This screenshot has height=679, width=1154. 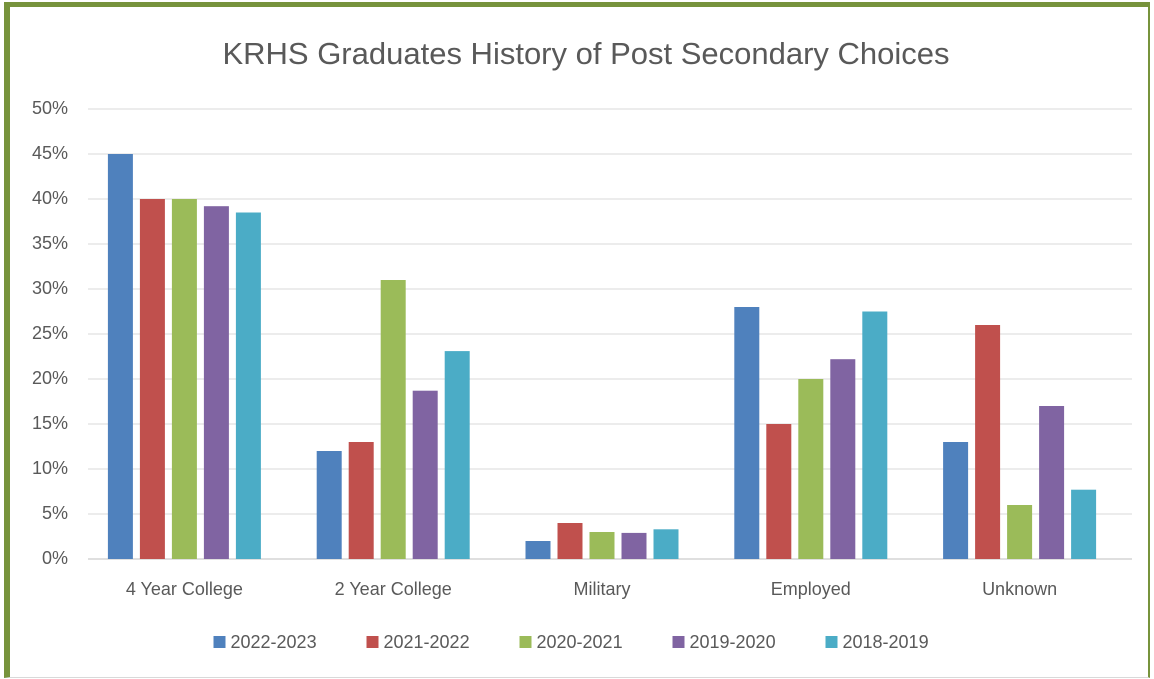 I want to click on y-tick-label: 40%, so click(x=50, y=198).